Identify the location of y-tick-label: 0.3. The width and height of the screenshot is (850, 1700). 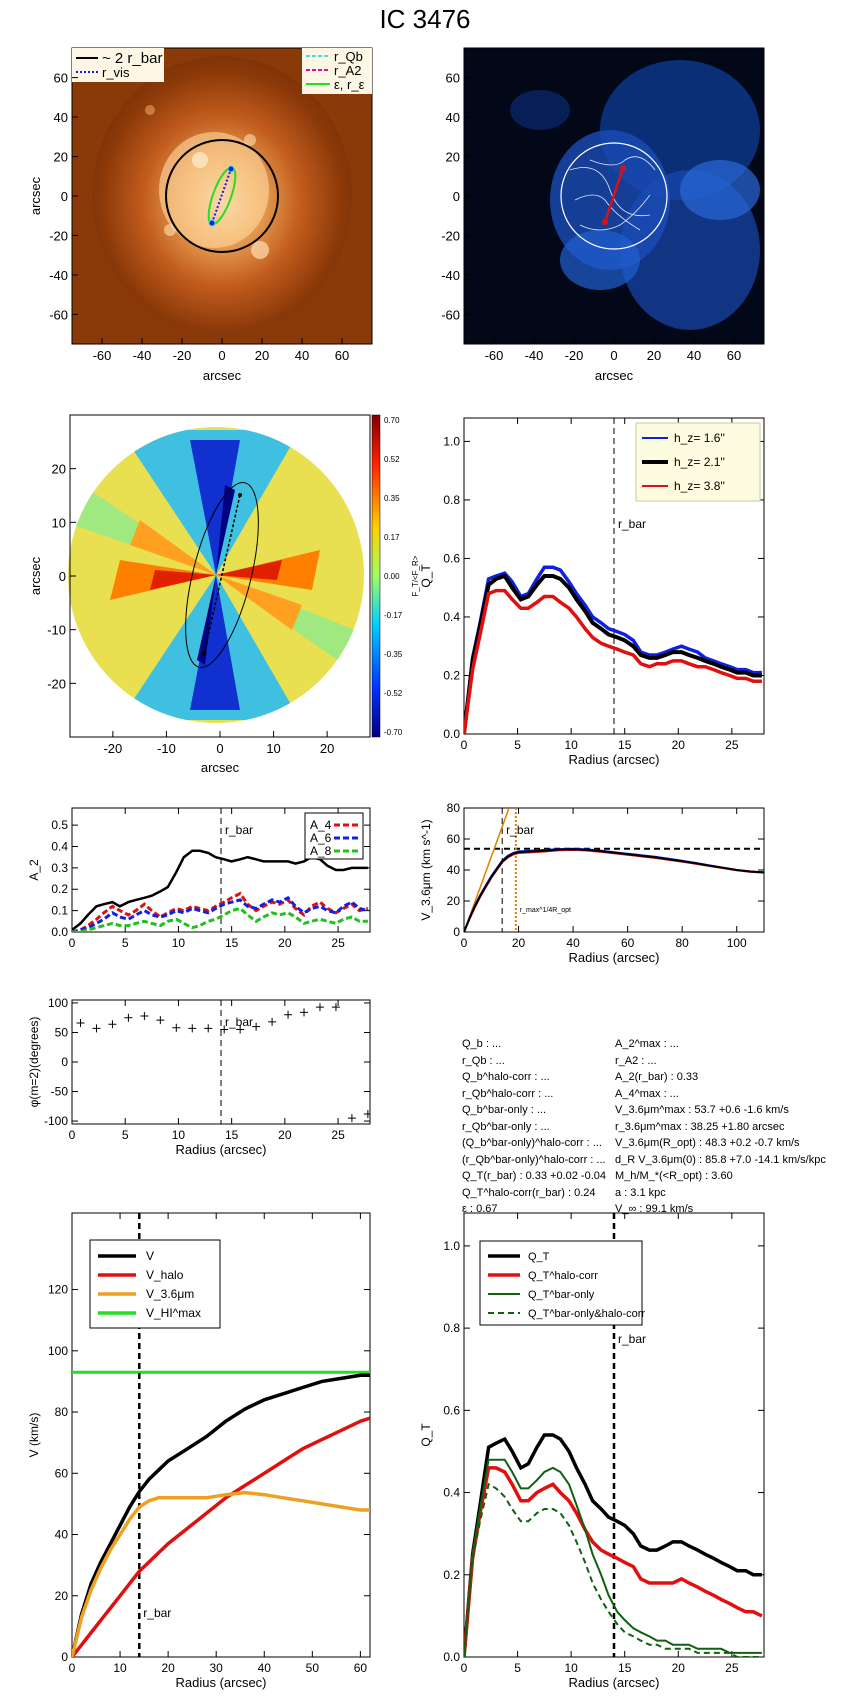
(59, 868).